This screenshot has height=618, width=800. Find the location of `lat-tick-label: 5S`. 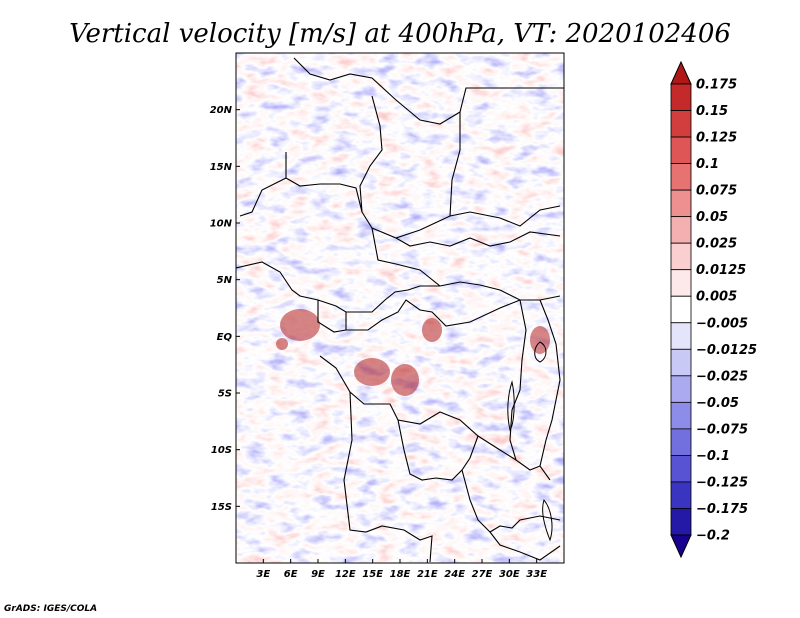

lat-tick-label: 5S is located at coordinates (225, 394).